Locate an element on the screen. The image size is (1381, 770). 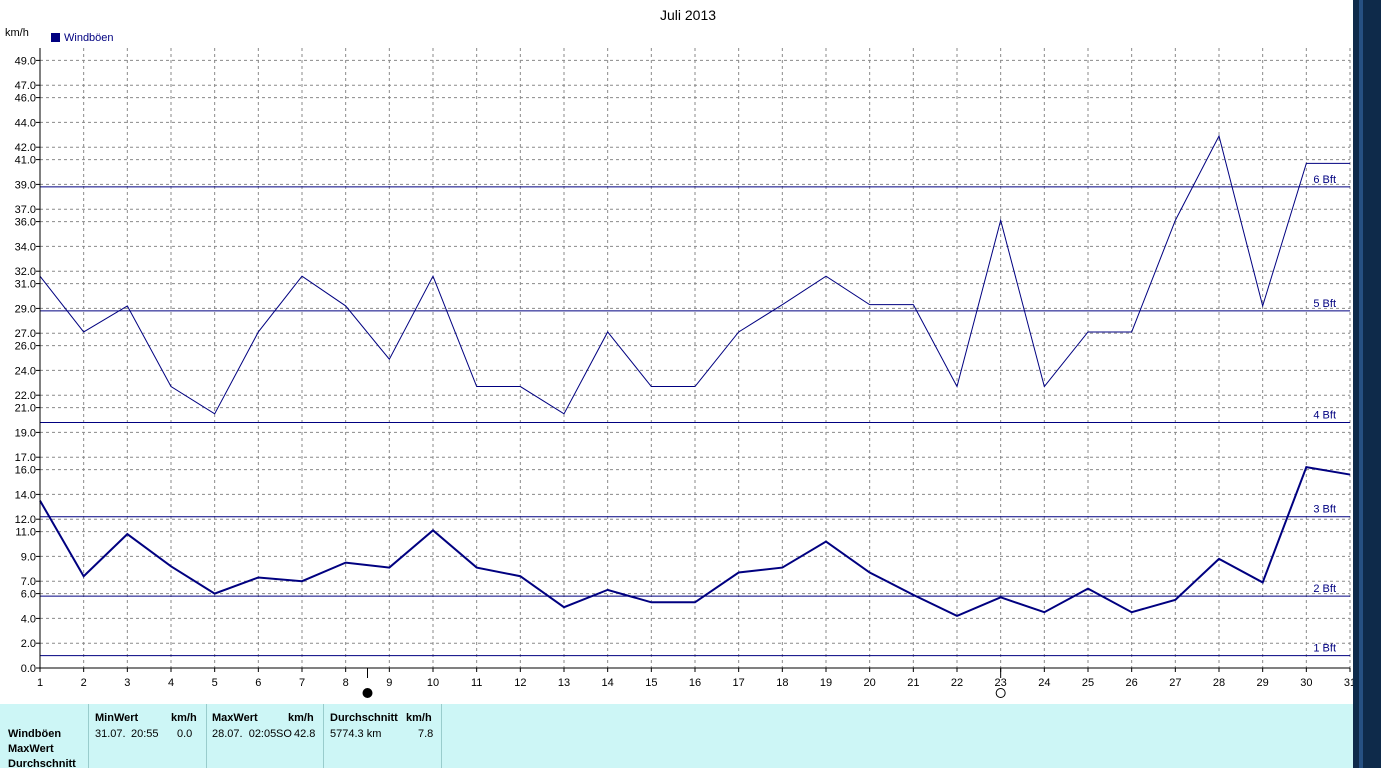
x-tick-label: 16 is located at coordinates (695, 683).